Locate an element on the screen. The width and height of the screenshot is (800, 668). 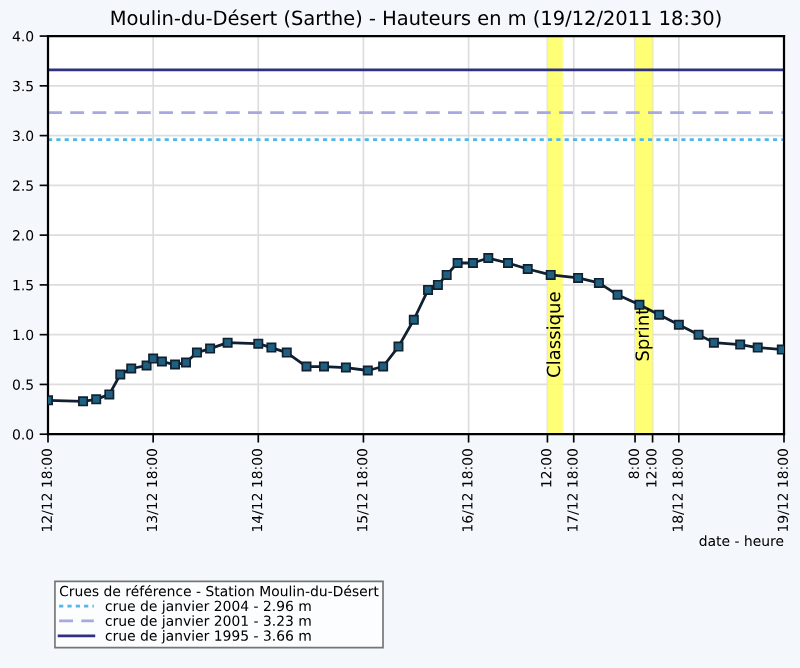
band-label: Sprint is located at coordinates (644, 334).